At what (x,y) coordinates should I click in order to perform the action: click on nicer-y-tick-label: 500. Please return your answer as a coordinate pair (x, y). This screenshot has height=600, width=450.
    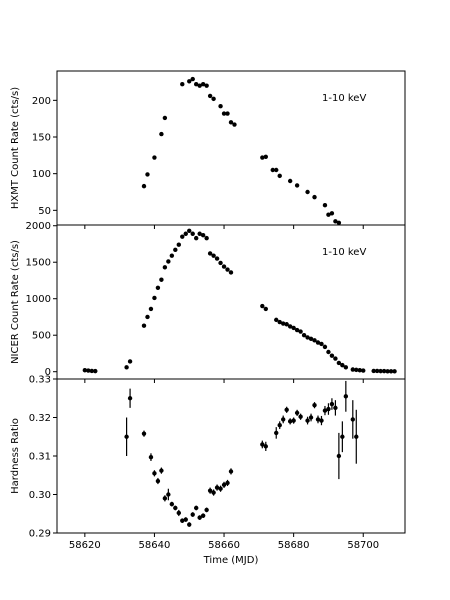
    Looking at the image, I should click on (41, 336).